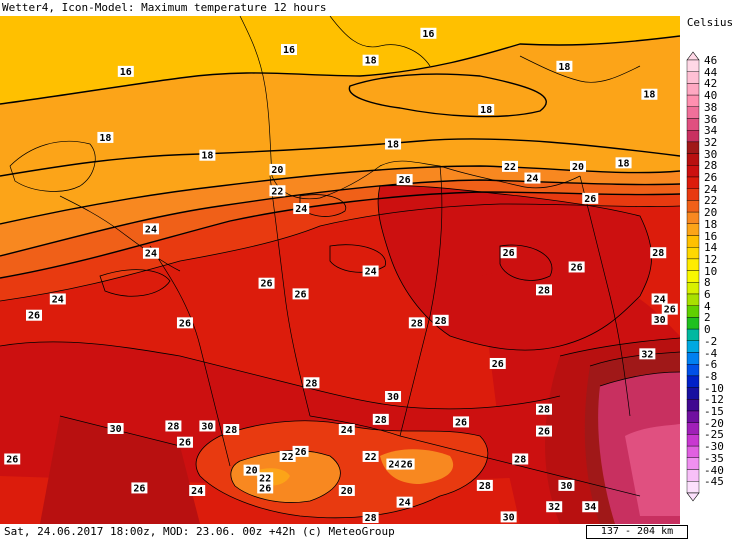  What do you see at coordinates (428, 34) in the screenshot?
I see `svg-text: 16` at bounding box center [428, 34].